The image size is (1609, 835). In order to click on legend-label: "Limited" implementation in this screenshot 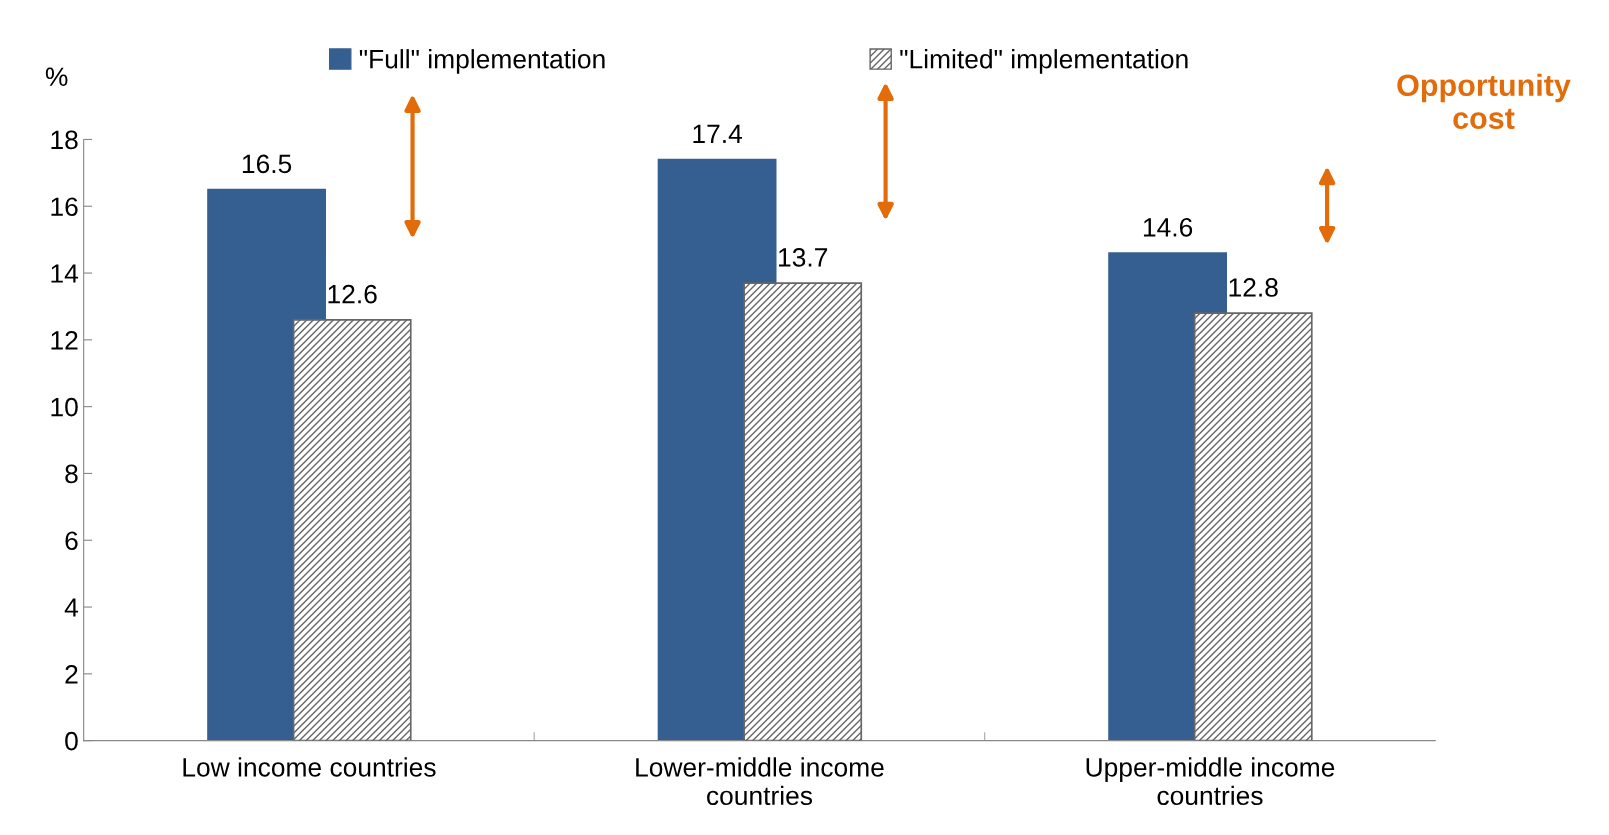, I will do `click(1044, 61)`.